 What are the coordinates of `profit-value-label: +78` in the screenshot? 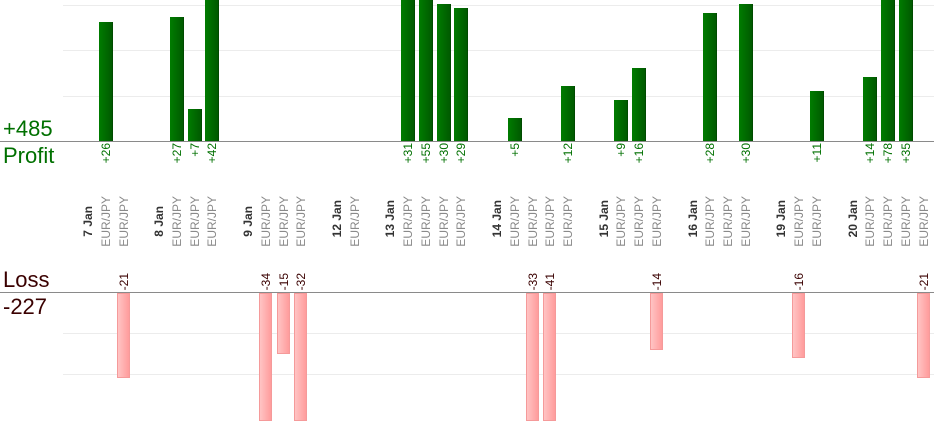 It's located at (888, 153).